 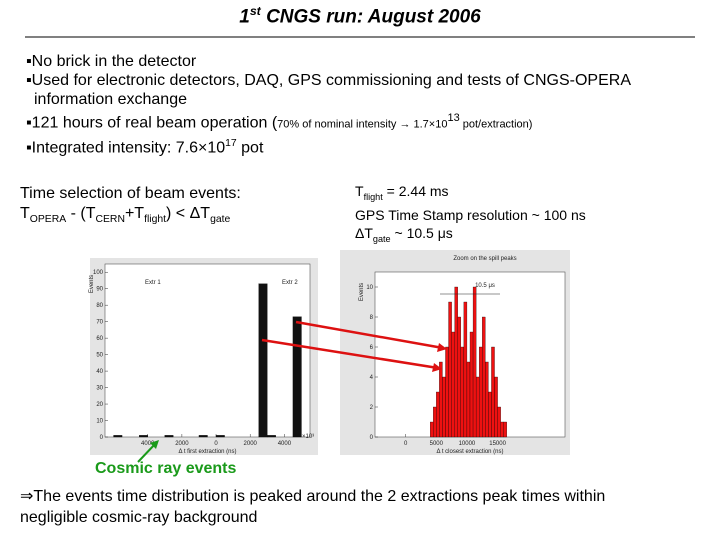 What do you see at coordinates (99, 339) in the screenshot?
I see `y-tick-label: 60` at bounding box center [99, 339].